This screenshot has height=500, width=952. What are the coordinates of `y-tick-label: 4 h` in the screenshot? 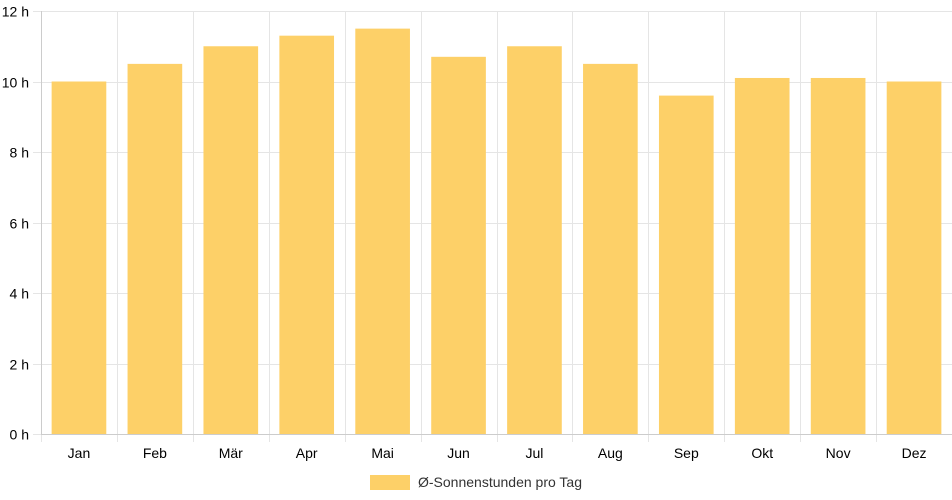 It's located at (19, 294).